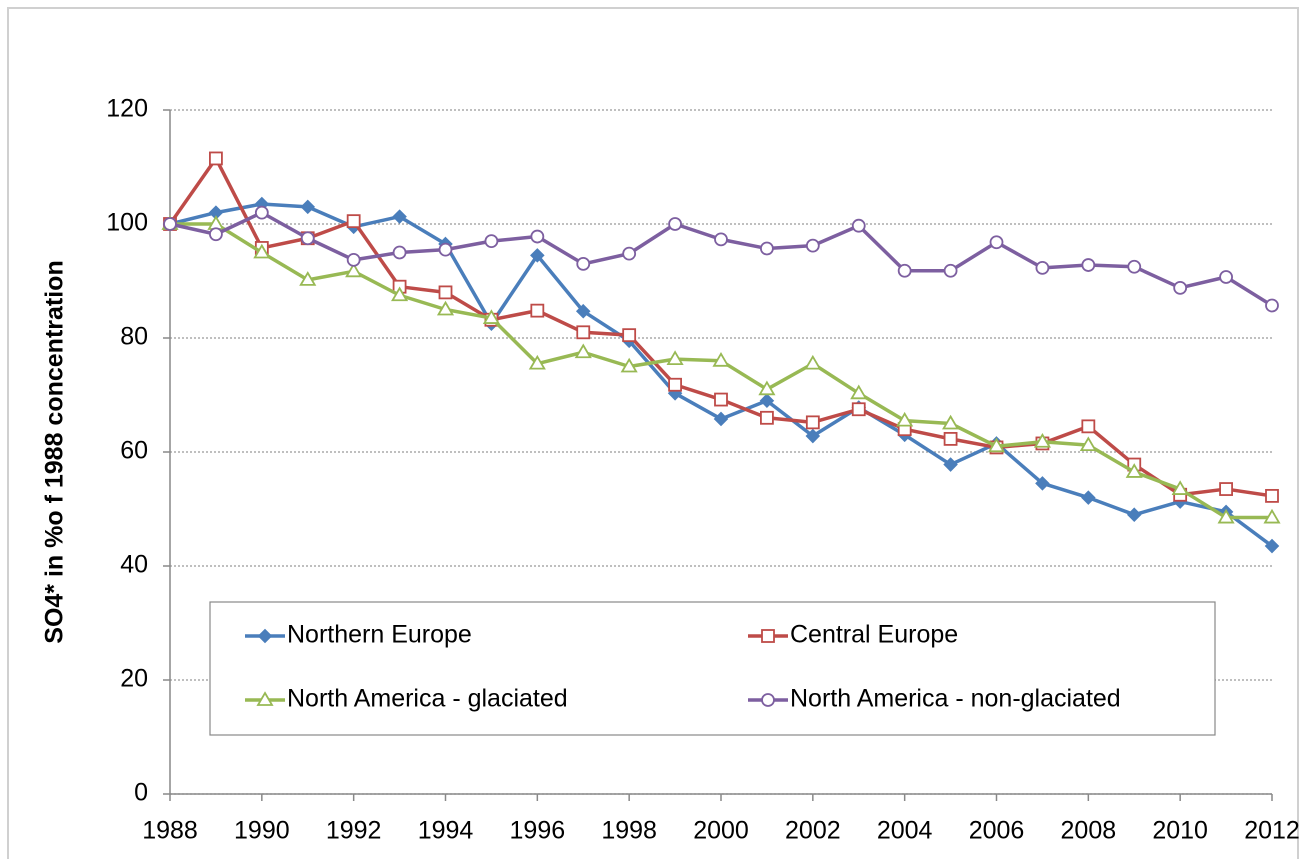 This screenshot has height=859, width=1307. What do you see at coordinates (134, 565) in the screenshot?
I see `y-tick-label: 40` at bounding box center [134, 565].